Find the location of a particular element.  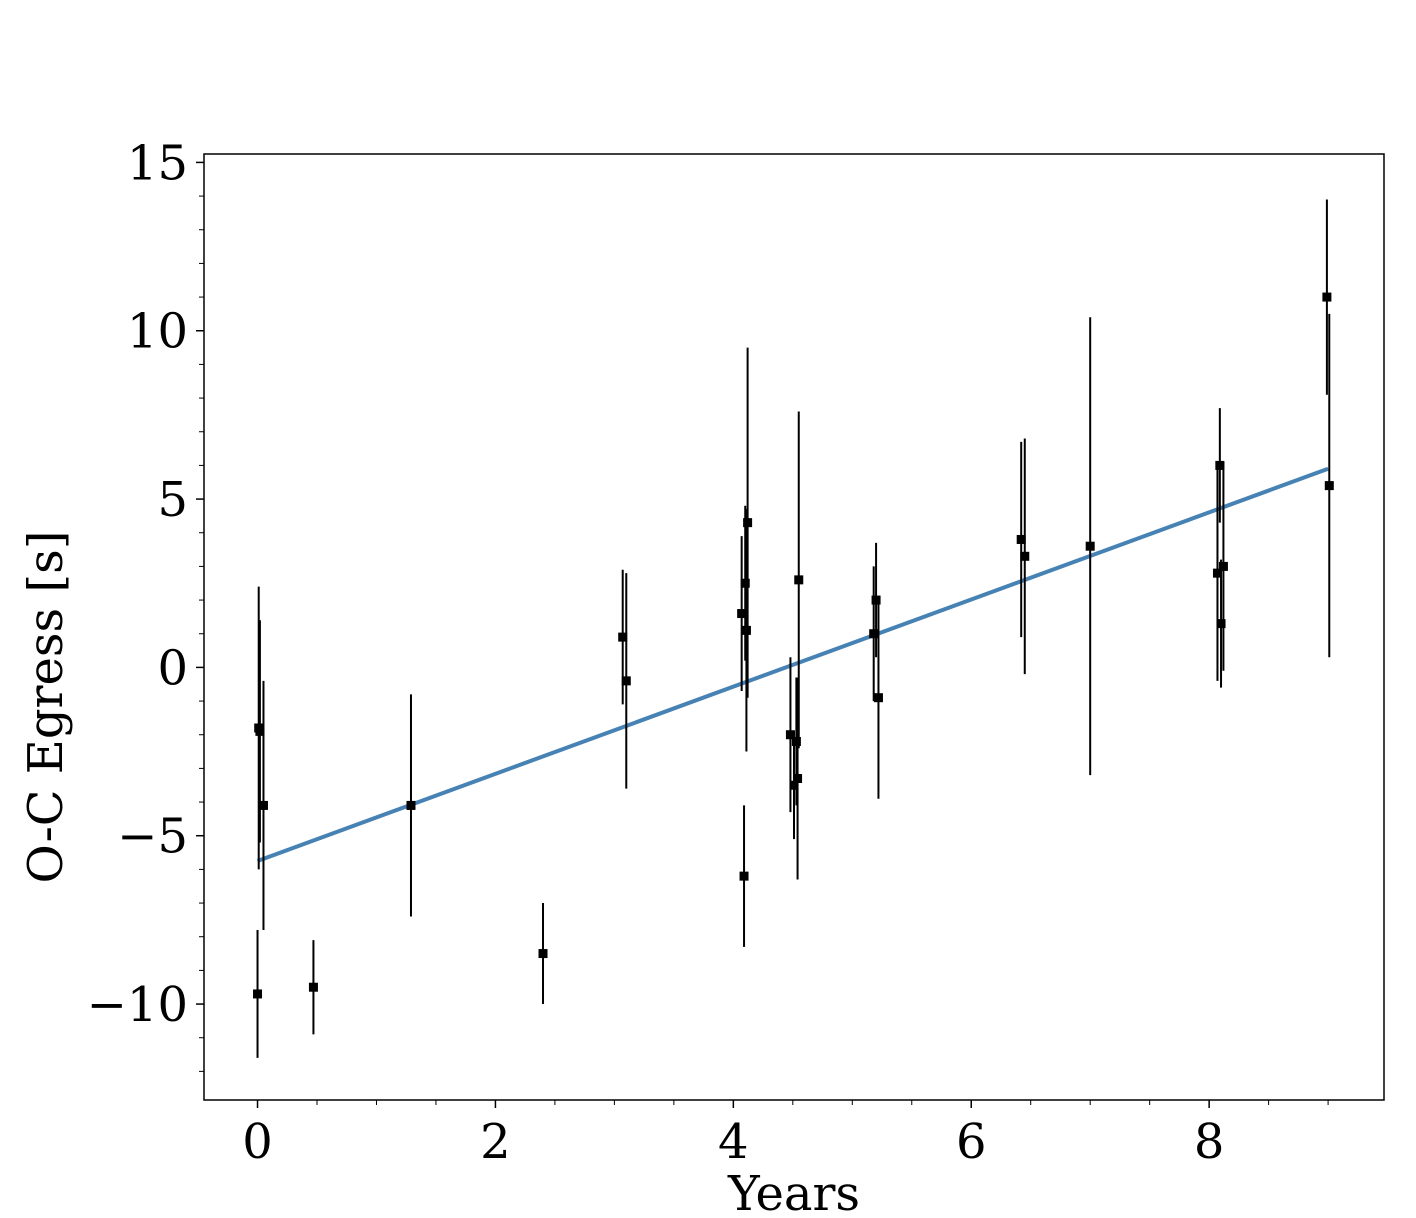

x-tick-label: 8 is located at coordinates (1209, 1142).